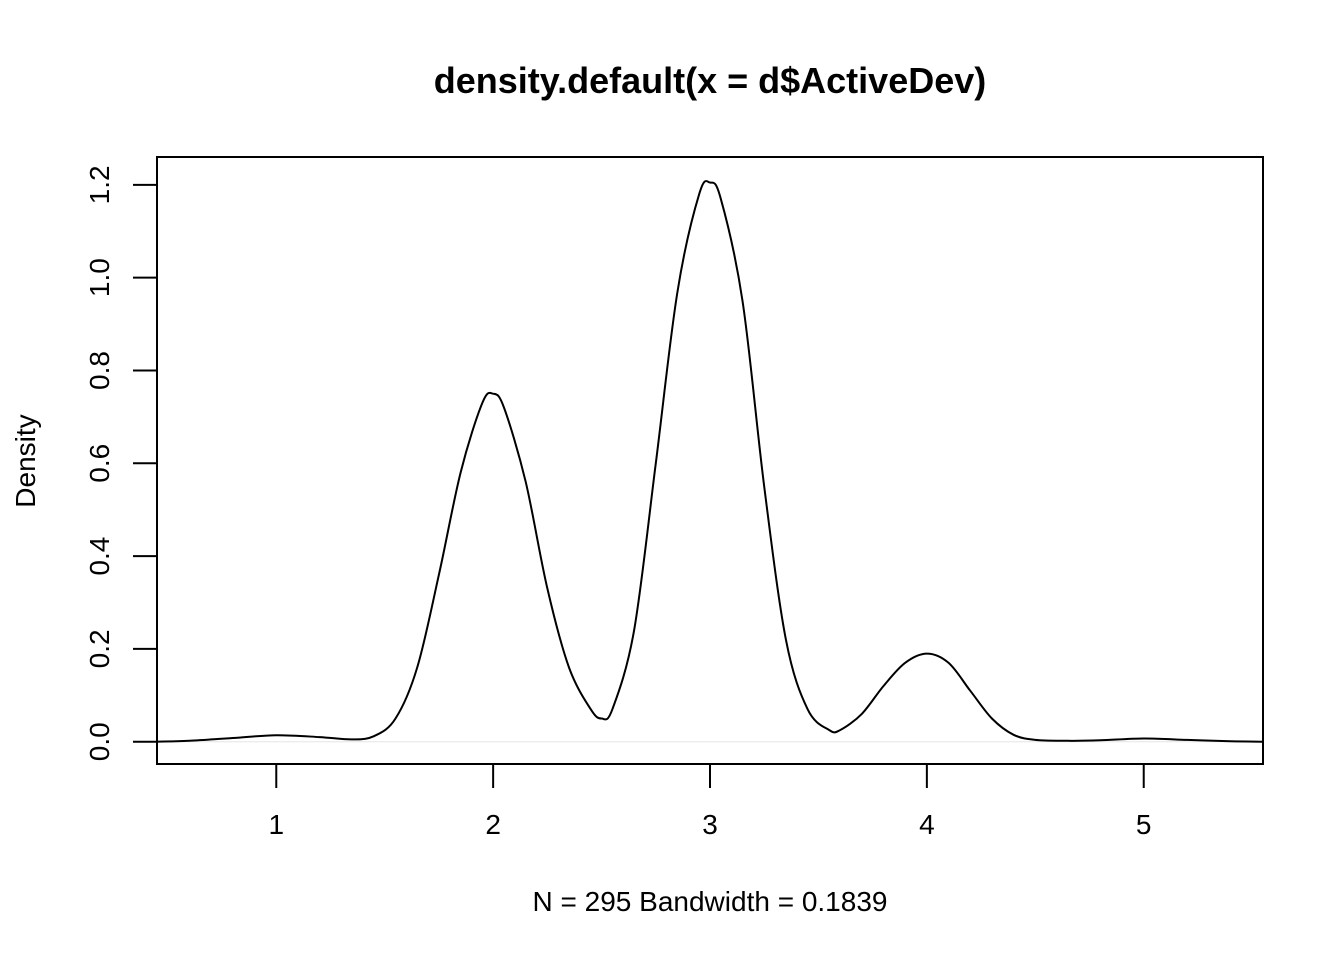 Image resolution: width=1344 pixels, height=960 pixels. What do you see at coordinates (99, 184) in the screenshot?
I see `y-tick-label: 1.2` at bounding box center [99, 184].